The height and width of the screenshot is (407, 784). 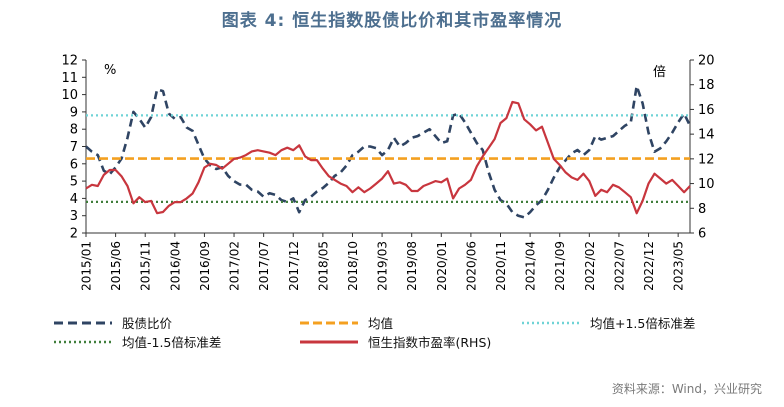 I want to click on legend-label-mean: 均值, so click(x=381, y=323).